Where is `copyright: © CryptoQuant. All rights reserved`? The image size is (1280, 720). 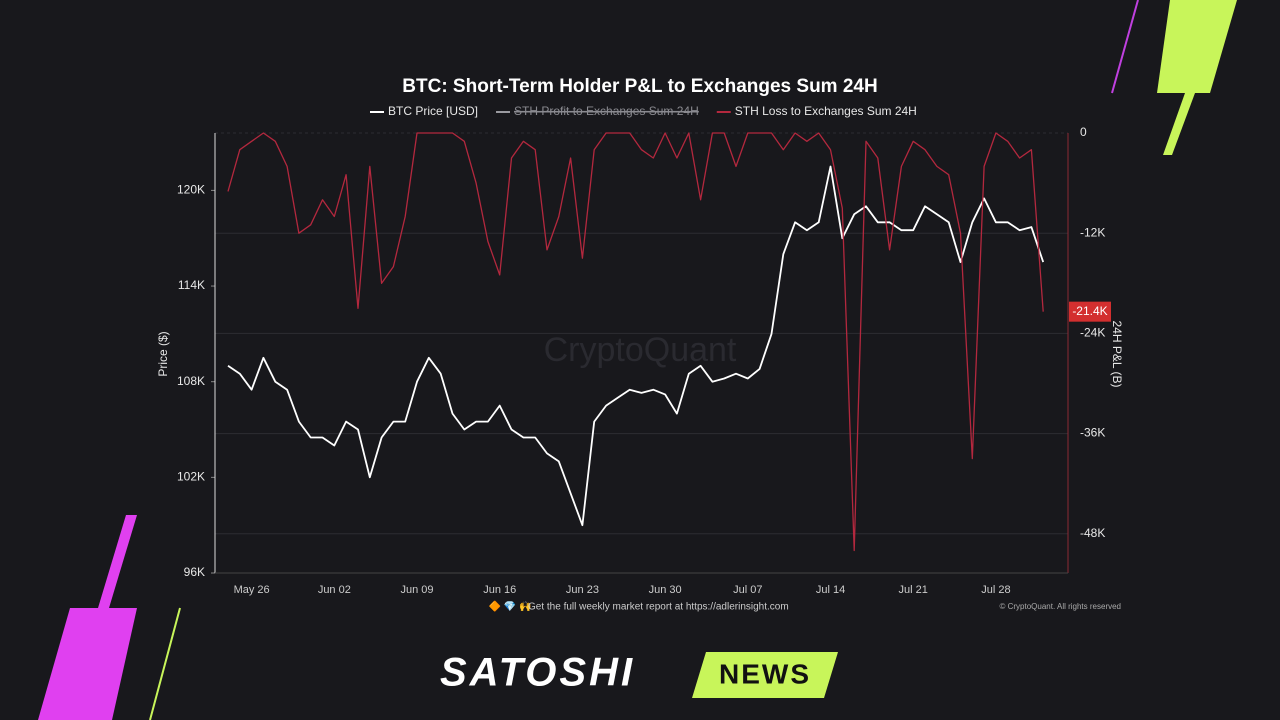
copyright: © CryptoQuant. All rights reserved is located at coordinates (1061, 606).